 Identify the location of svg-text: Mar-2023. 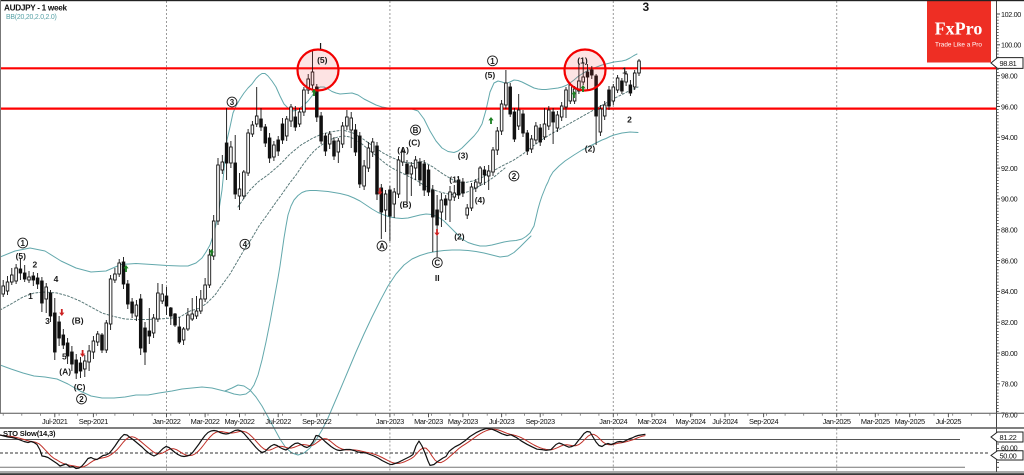
(428, 421).